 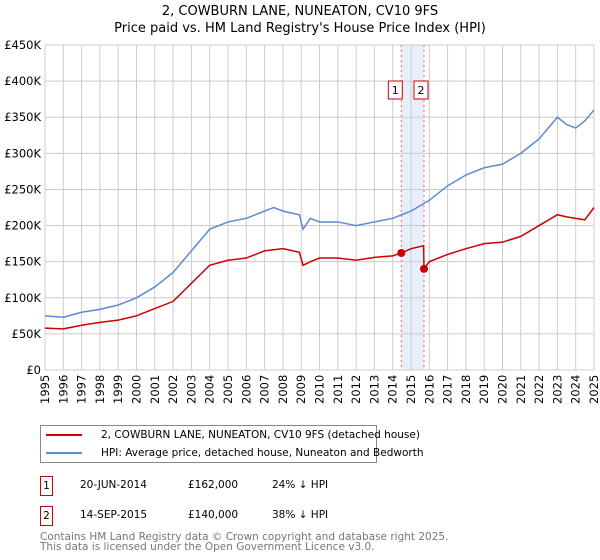 What do you see at coordinates (503, 389) in the screenshot?
I see `x-tick-label: 2020` at bounding box center [503, 389].